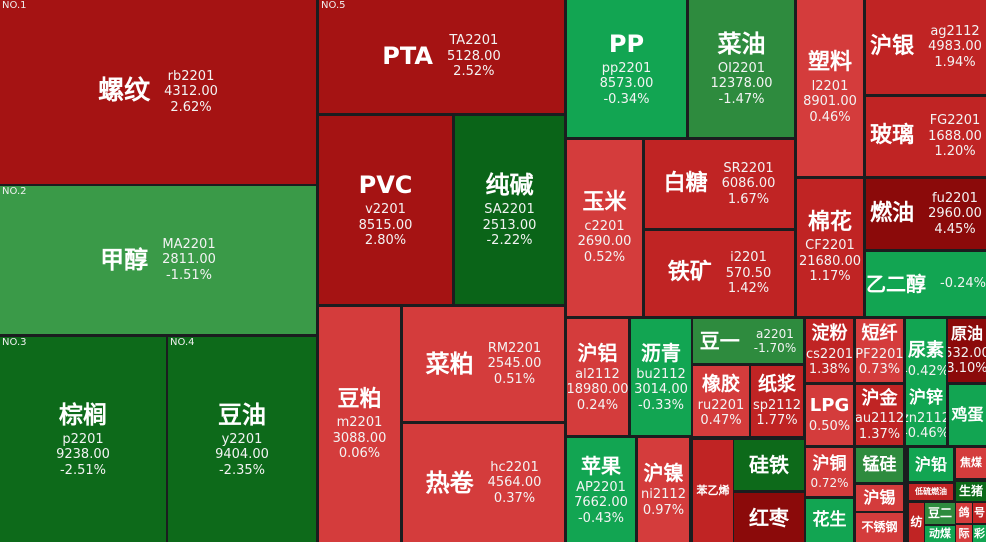  What do you see at coordinates (514, 467) in the screenshot?
I see `code-label: hc2201` at bounding box center [514, 467].